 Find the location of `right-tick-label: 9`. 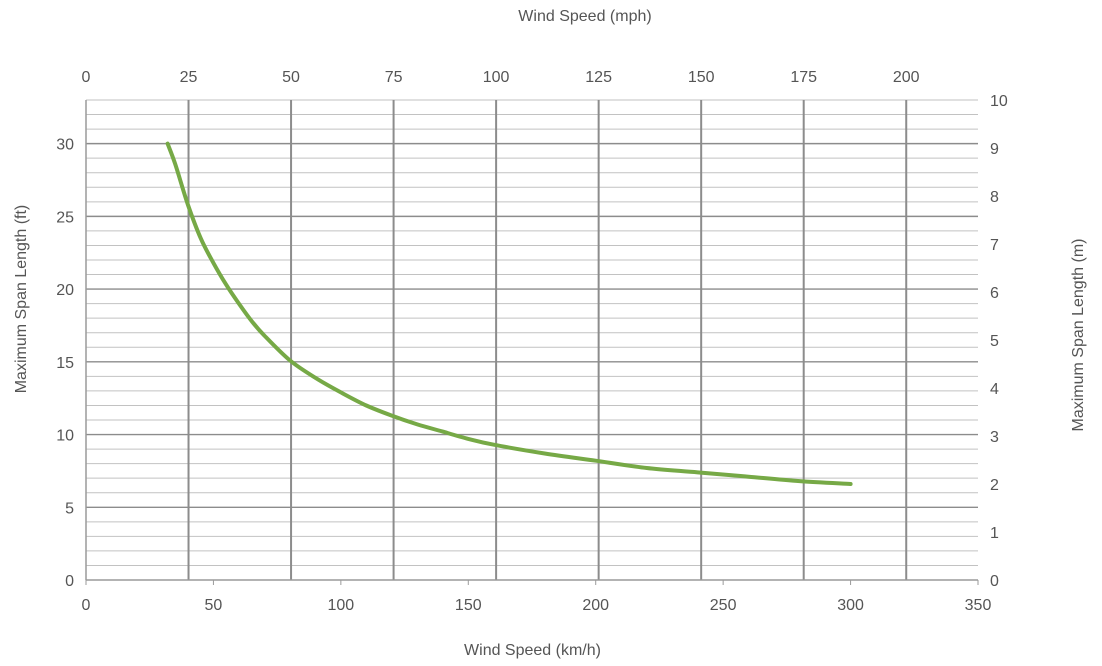

right-tick-label: 9 is located at coordinates (994, 149).